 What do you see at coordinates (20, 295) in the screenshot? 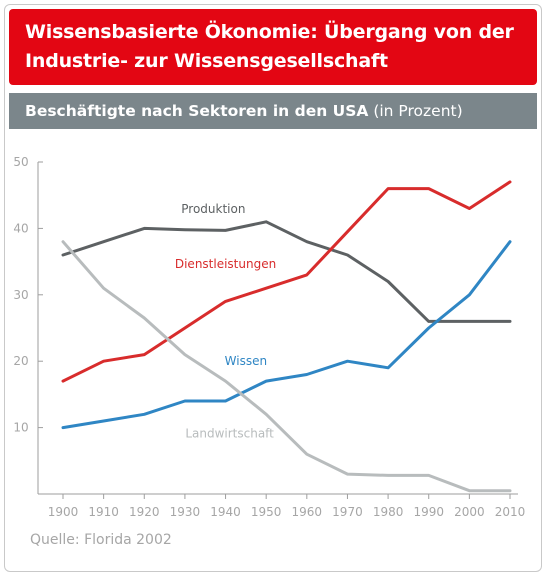
I see `y-tick-label: 30` at bounding box center [20, 295].